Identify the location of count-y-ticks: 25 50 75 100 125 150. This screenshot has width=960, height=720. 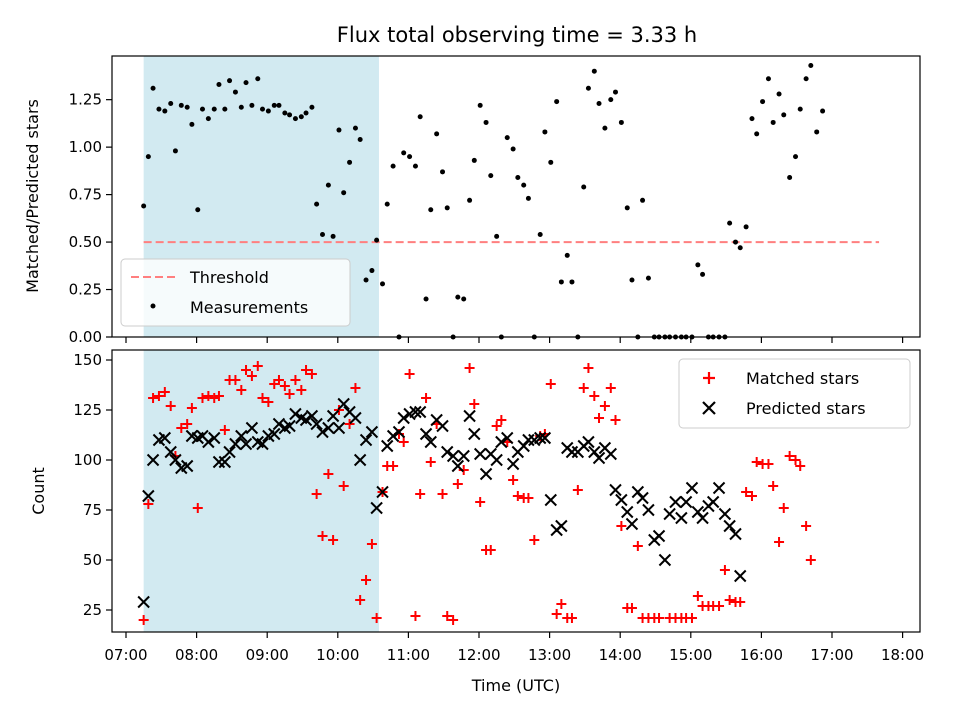
(92, 485).